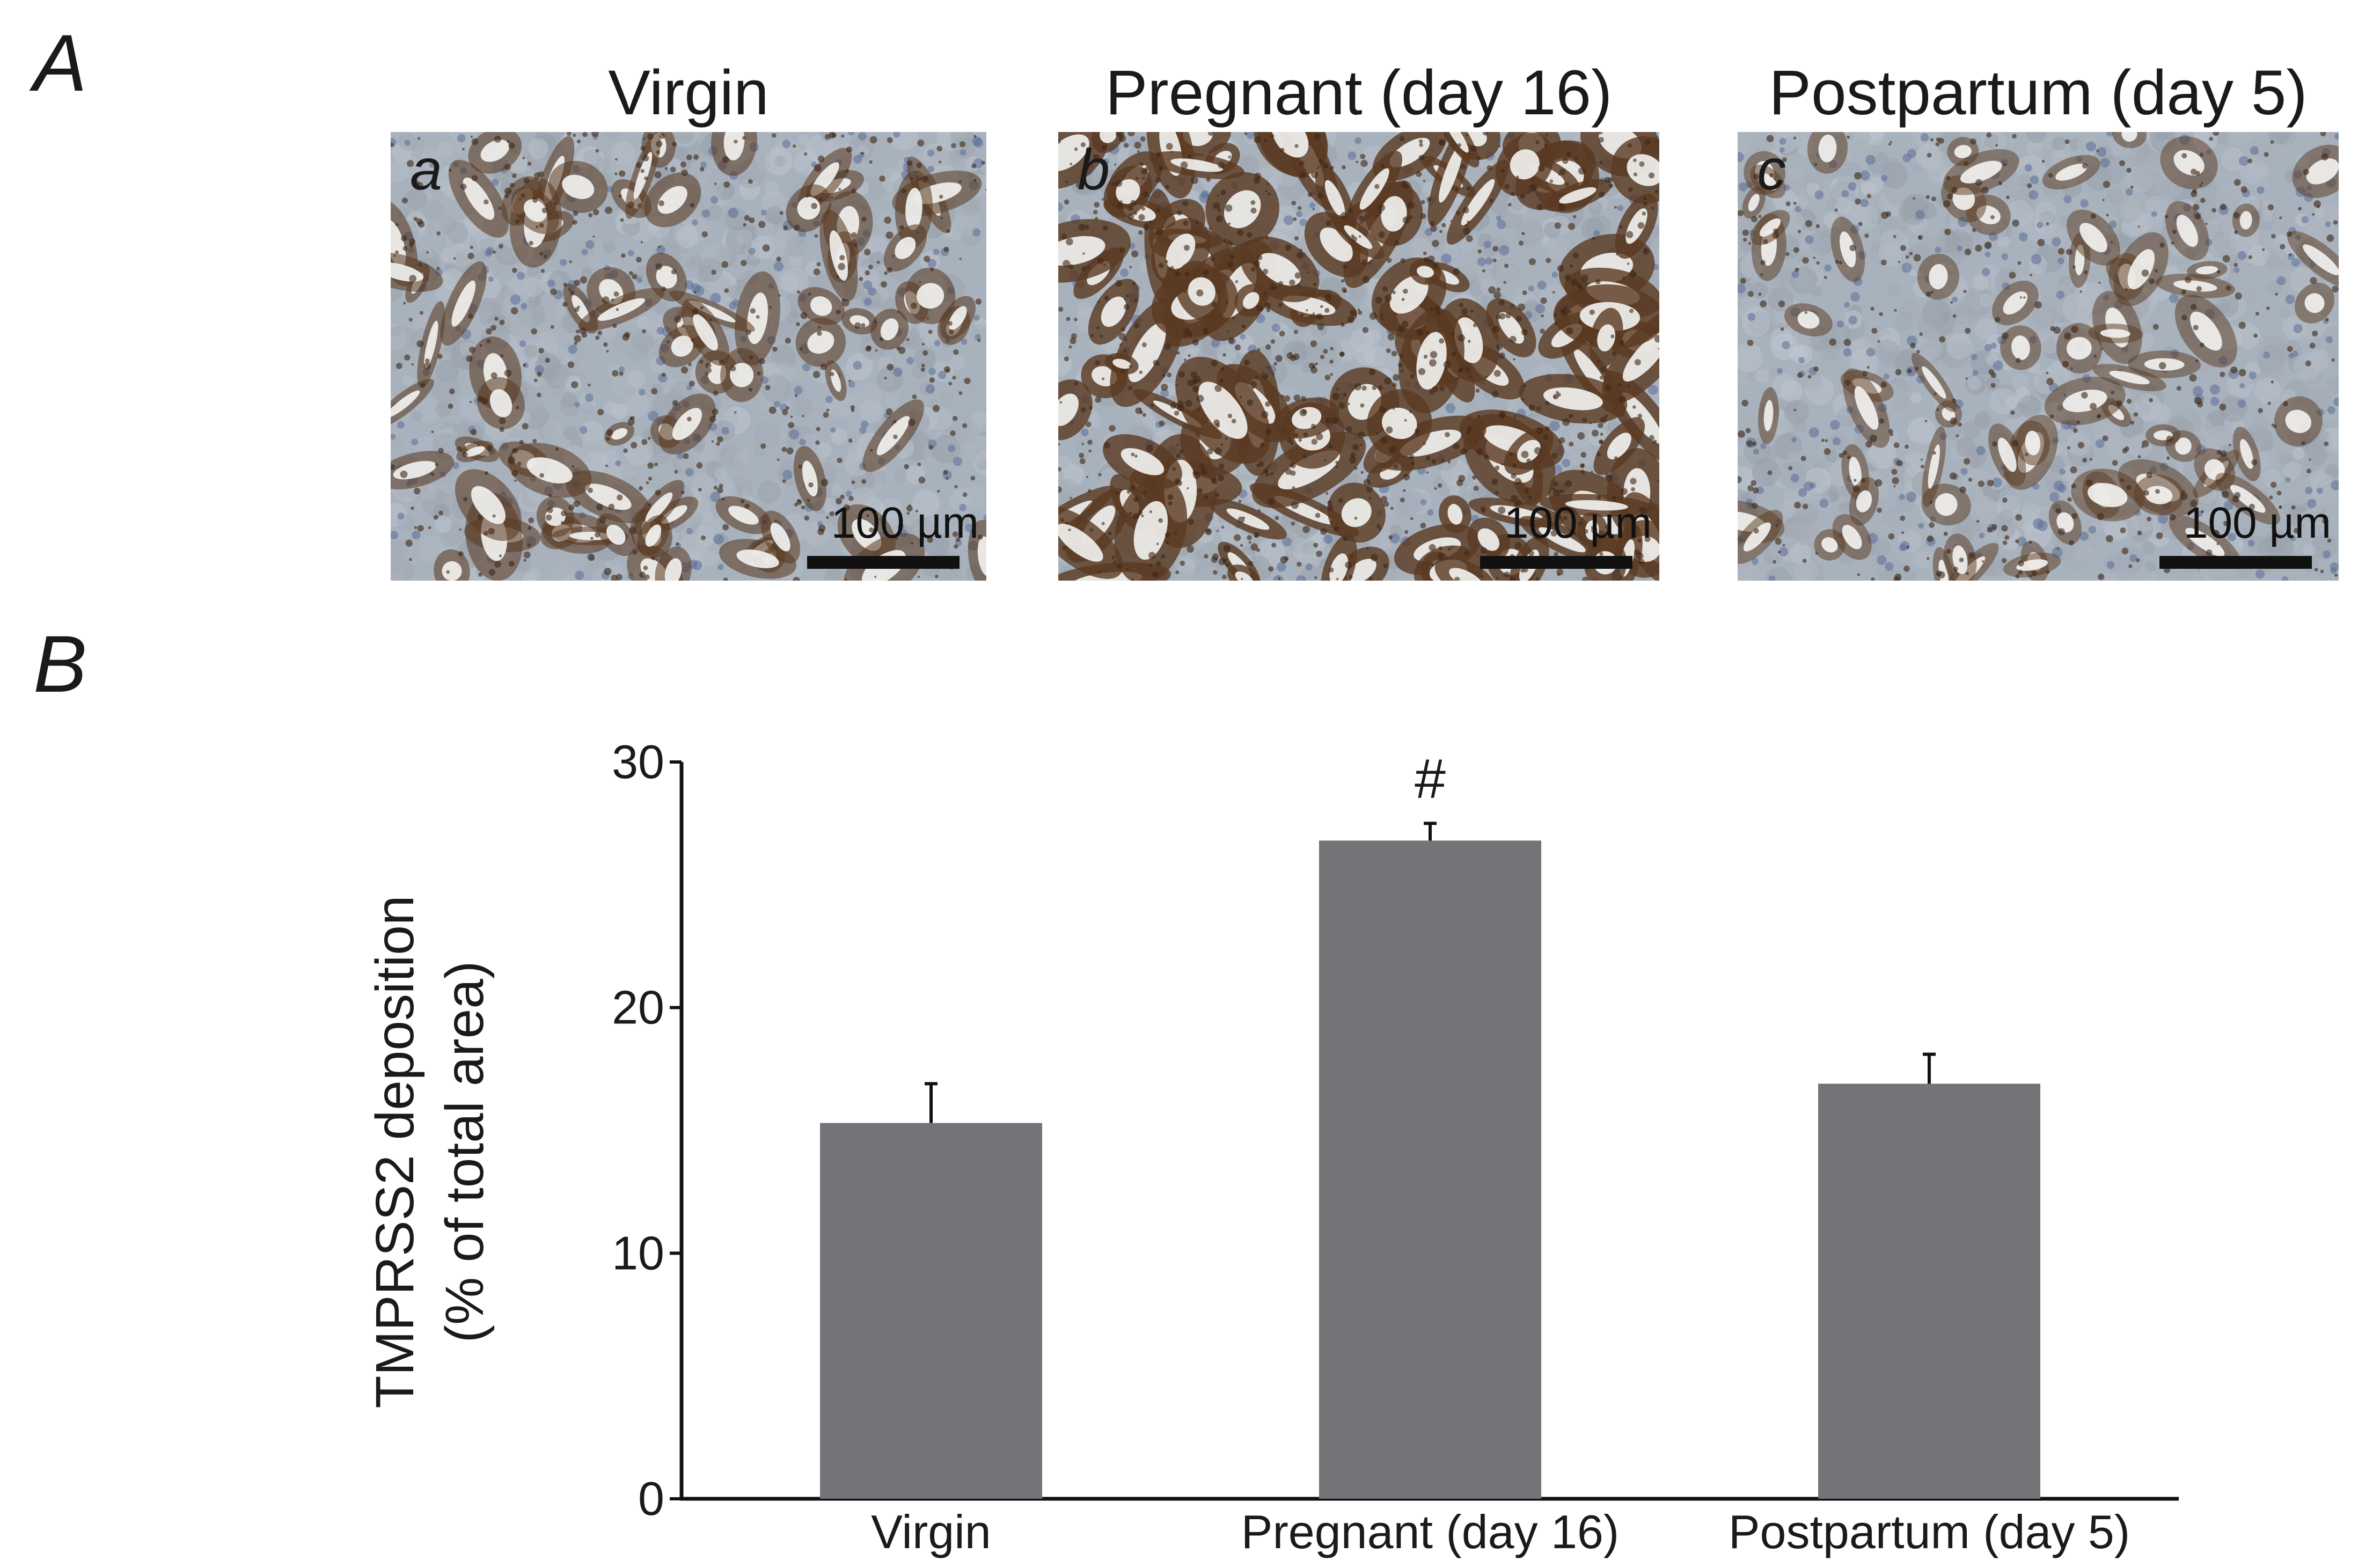 Image resolution: width=2358 pixels, height=1568 pixels. Describe the element at coordinates (426, 169) in the screenshot. I see `virgin-image-letter: a` at that location.